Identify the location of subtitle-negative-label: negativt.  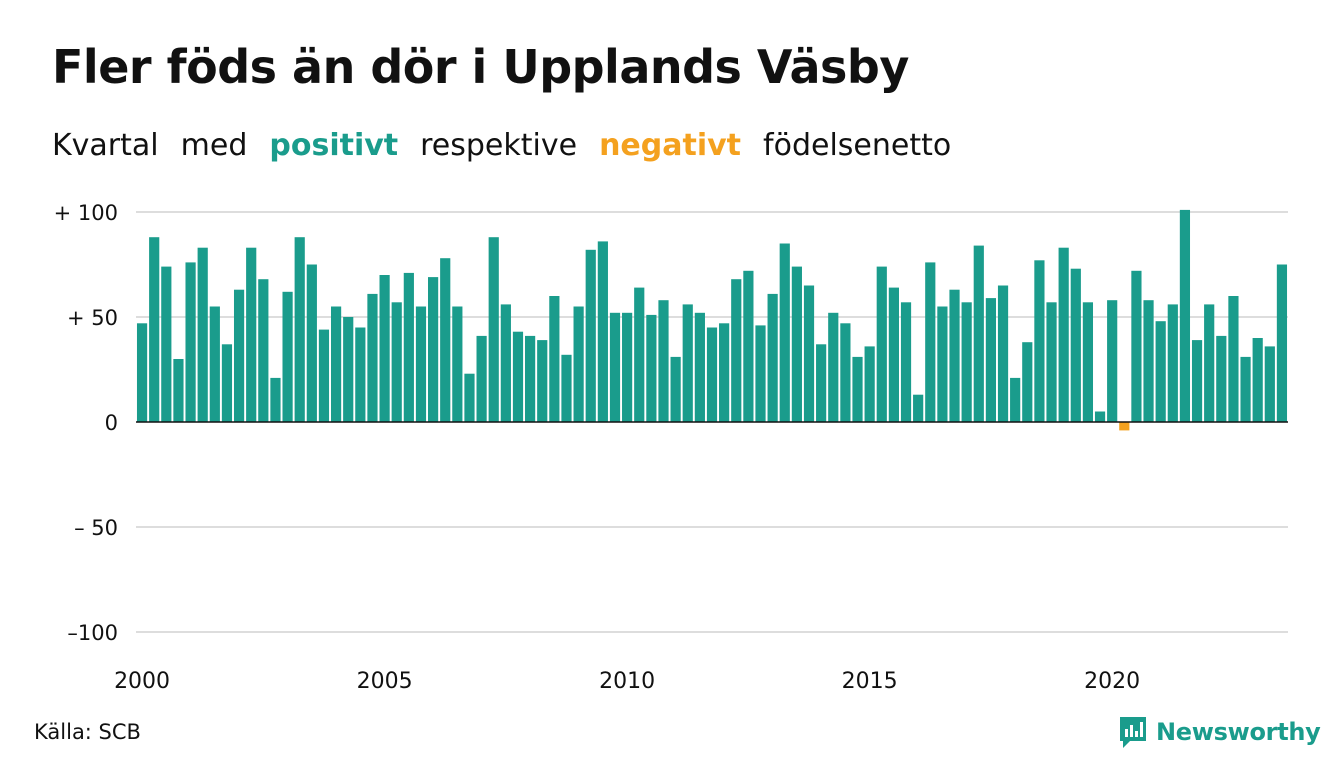
(670, 145).